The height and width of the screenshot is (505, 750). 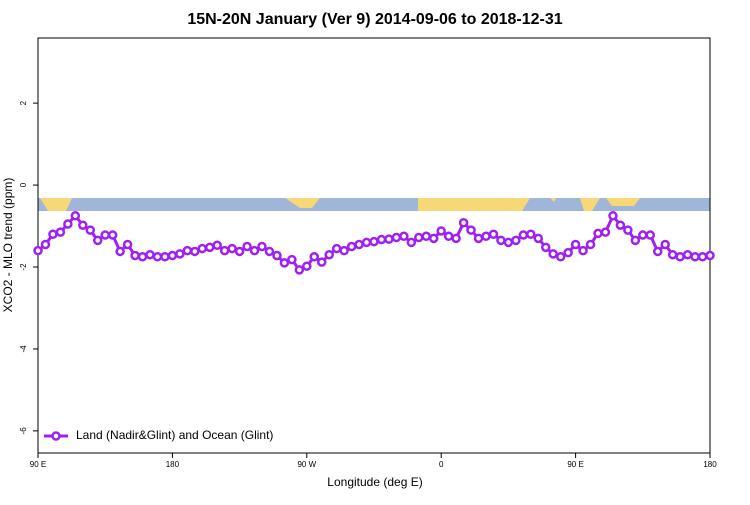 I want to click on y-tick-label: -4, so click(x=23, y=349).